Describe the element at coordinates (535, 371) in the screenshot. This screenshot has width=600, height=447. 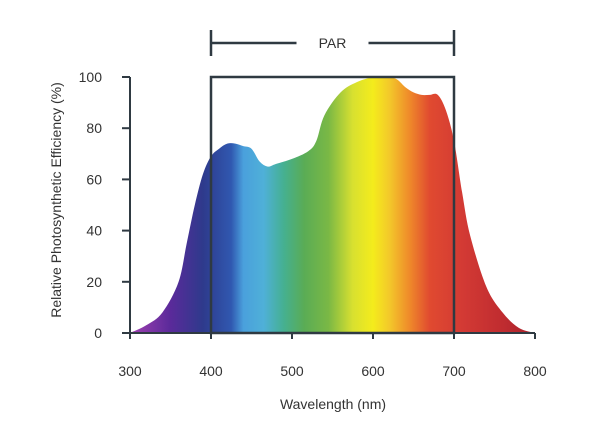
I see `x-tick-label: 800` at that location.